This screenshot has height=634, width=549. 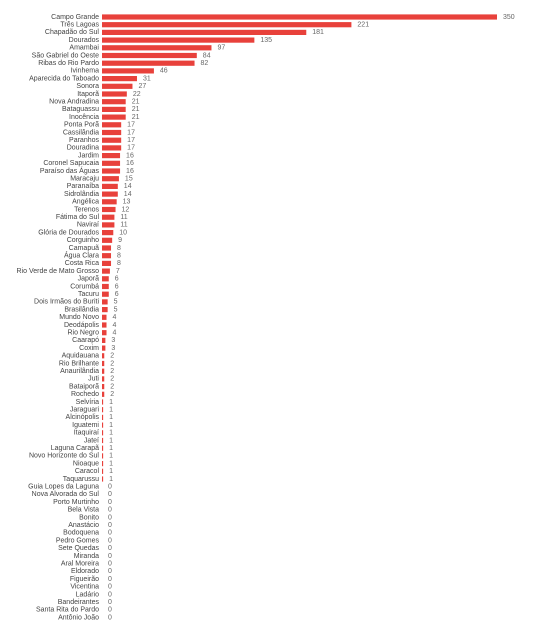 What do you see at coordinates (84, 117) in the screenshot?
I see `category-label: Inocência` at bounding box center [84, 117].